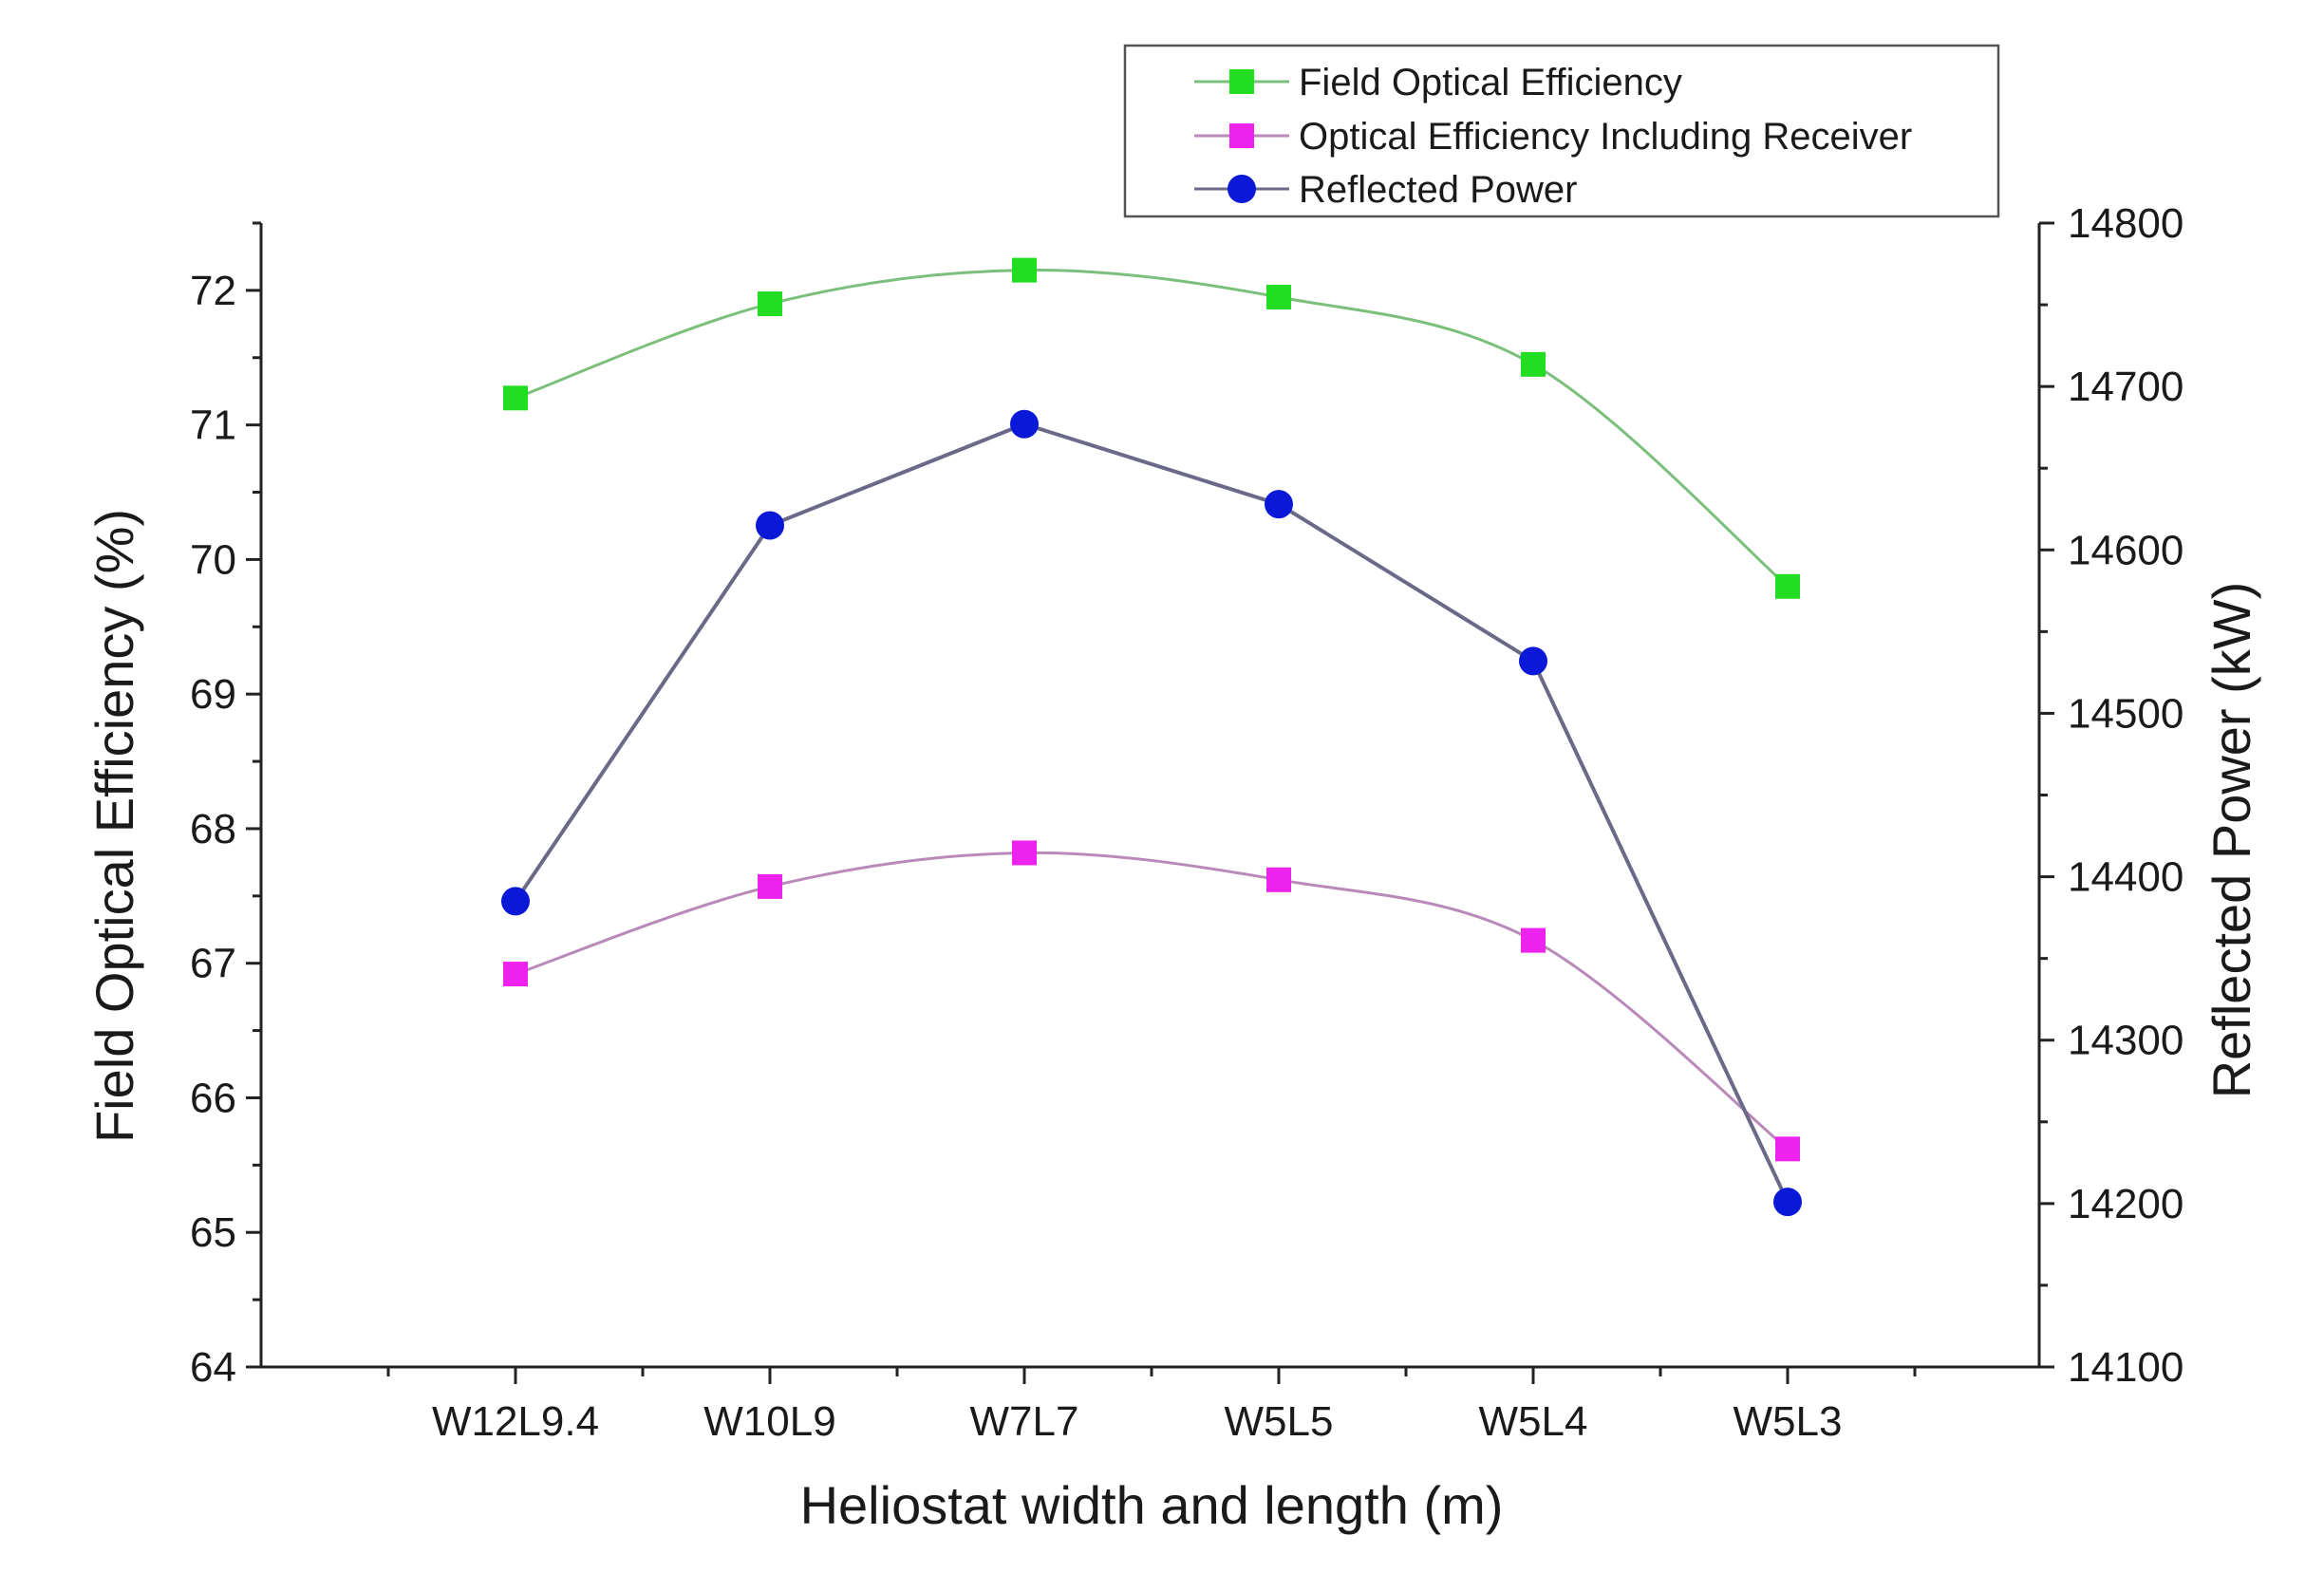  Describe the element at coordinates (1279, 1421) in the screenshot. I see `x-tick-label: W5L5` at that location.